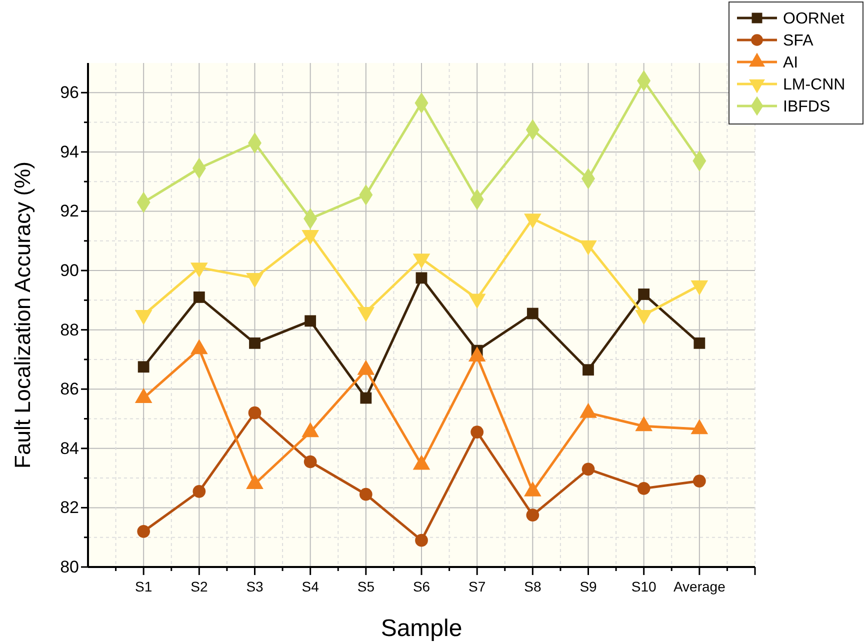 This screenshot has width=865, height=644. What do you see at coordinates (69, 566) in the screenshot?
I see `y-tick-label: 80` at bounding box center [69, 566].